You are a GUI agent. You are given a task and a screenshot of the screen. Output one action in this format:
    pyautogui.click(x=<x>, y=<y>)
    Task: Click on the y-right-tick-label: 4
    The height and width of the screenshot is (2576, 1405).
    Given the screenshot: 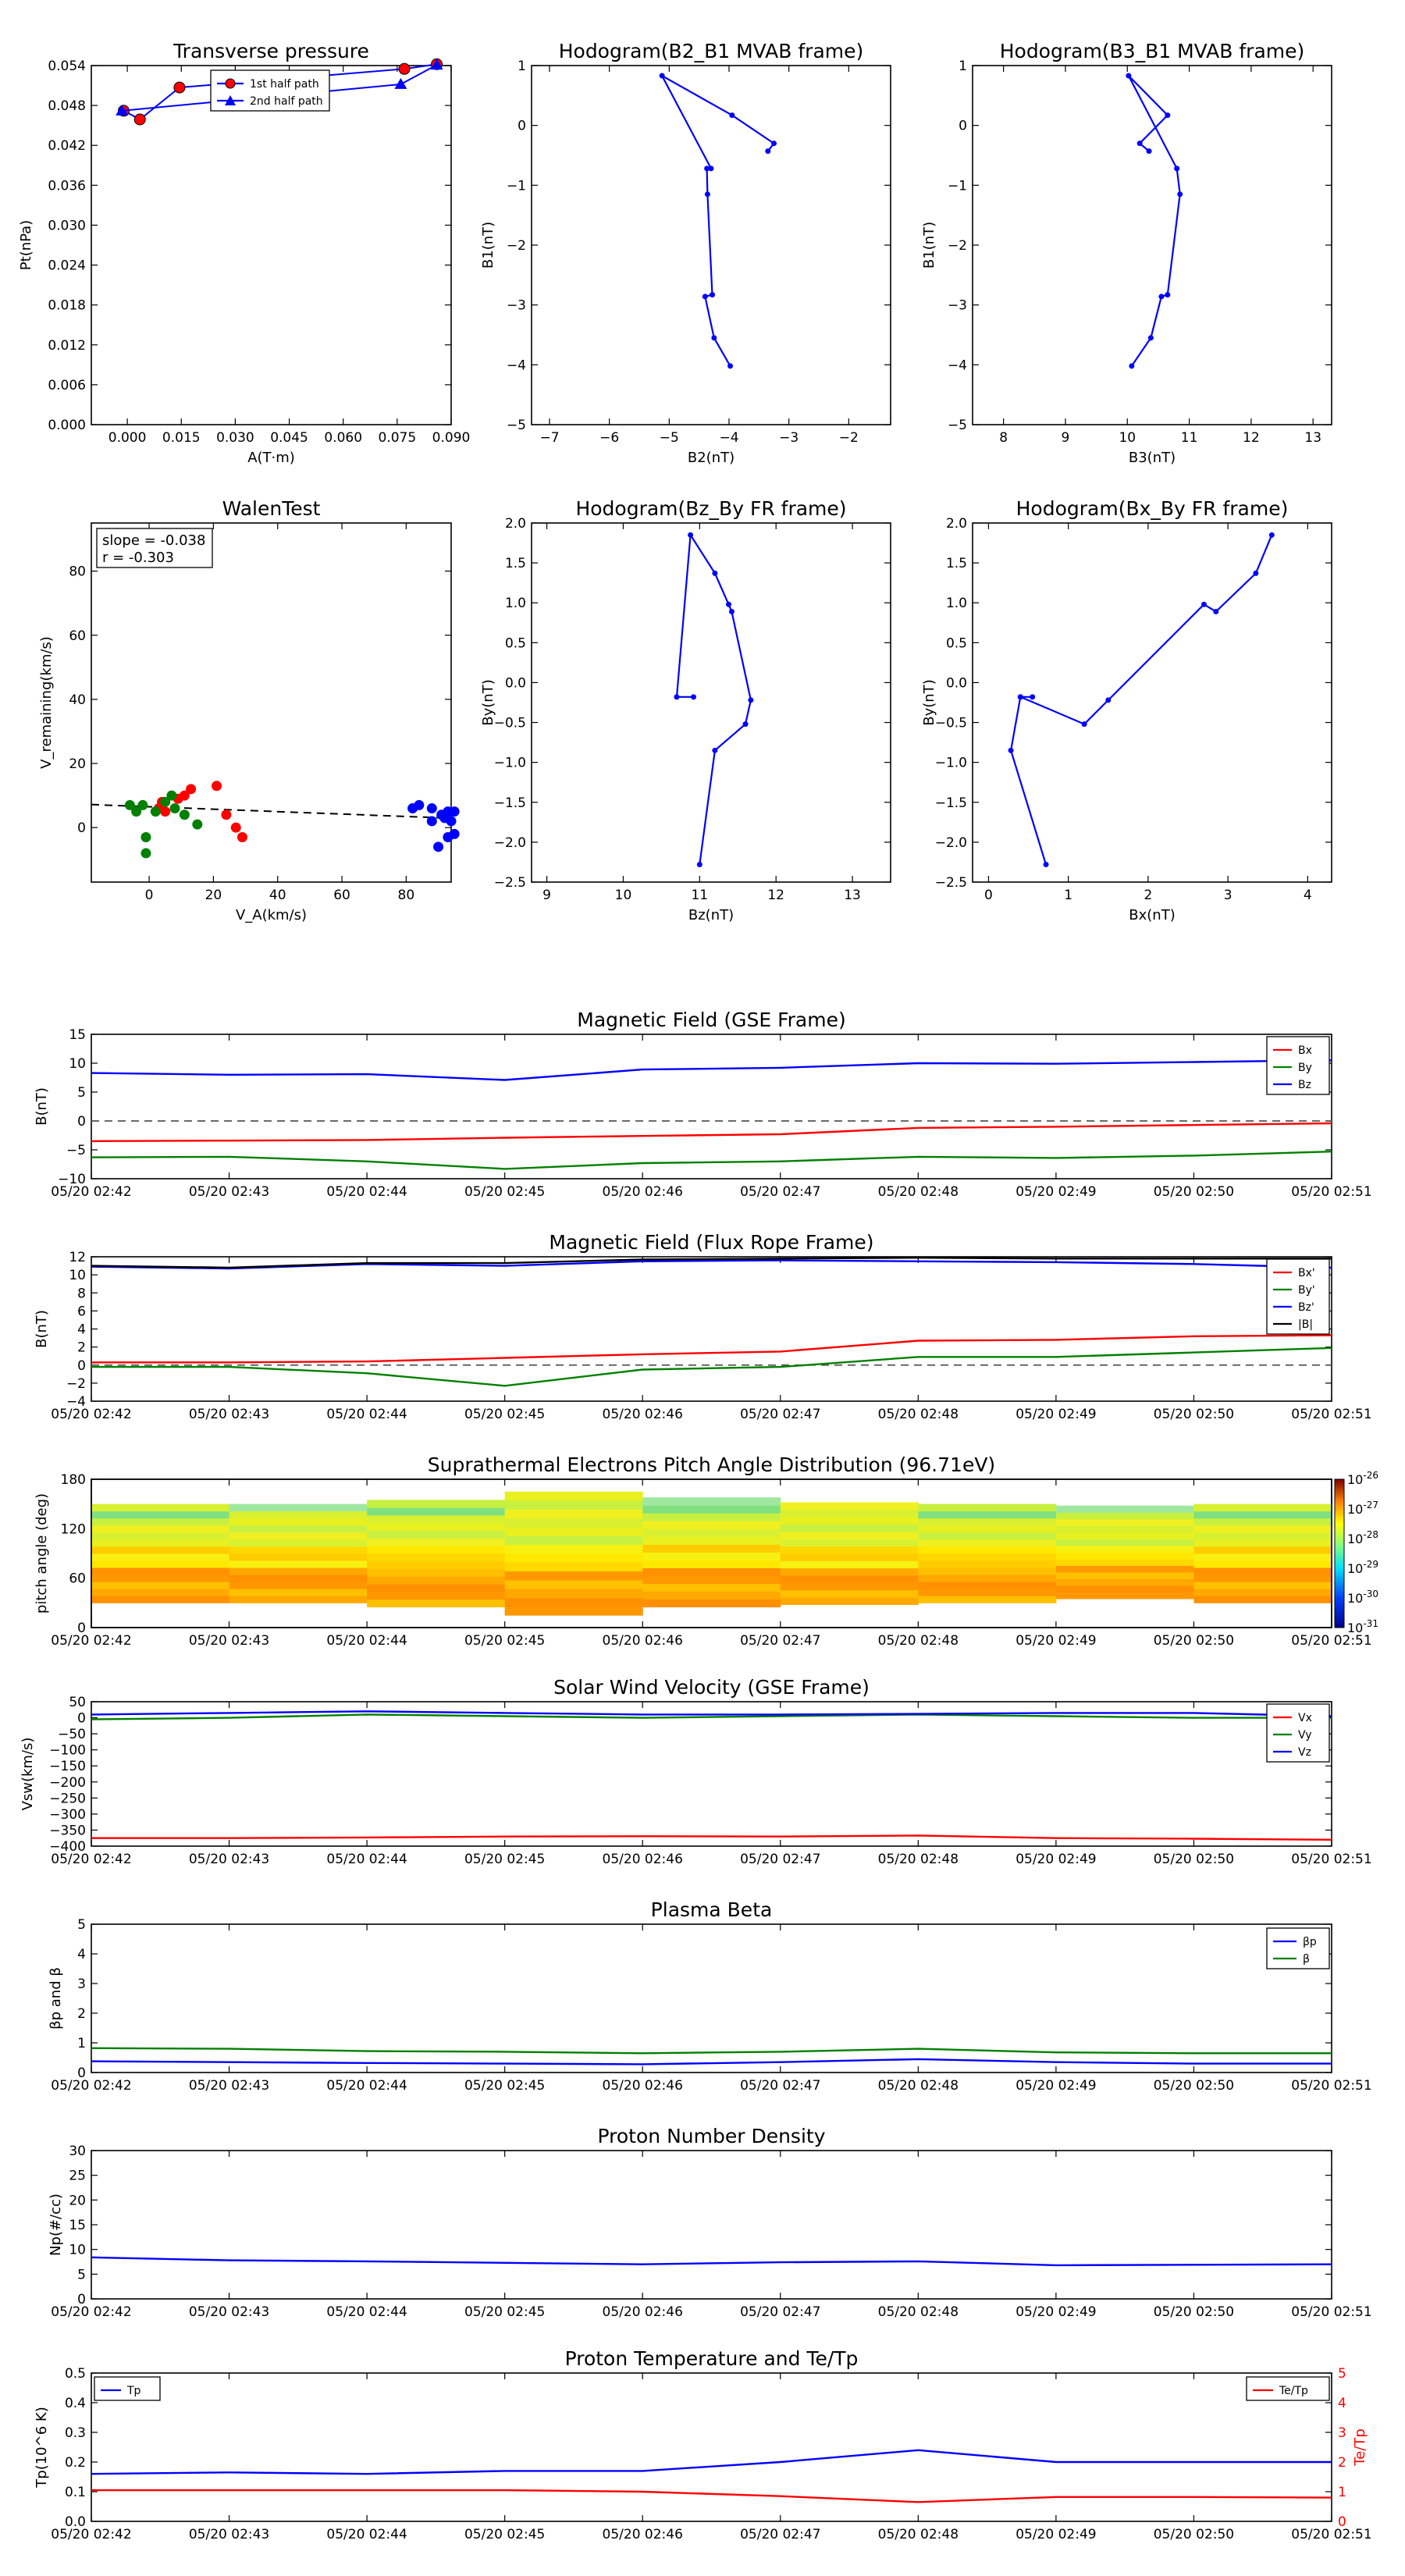 What is the action you would take?
    pyautogui.click(x=1342, y=2403)
    